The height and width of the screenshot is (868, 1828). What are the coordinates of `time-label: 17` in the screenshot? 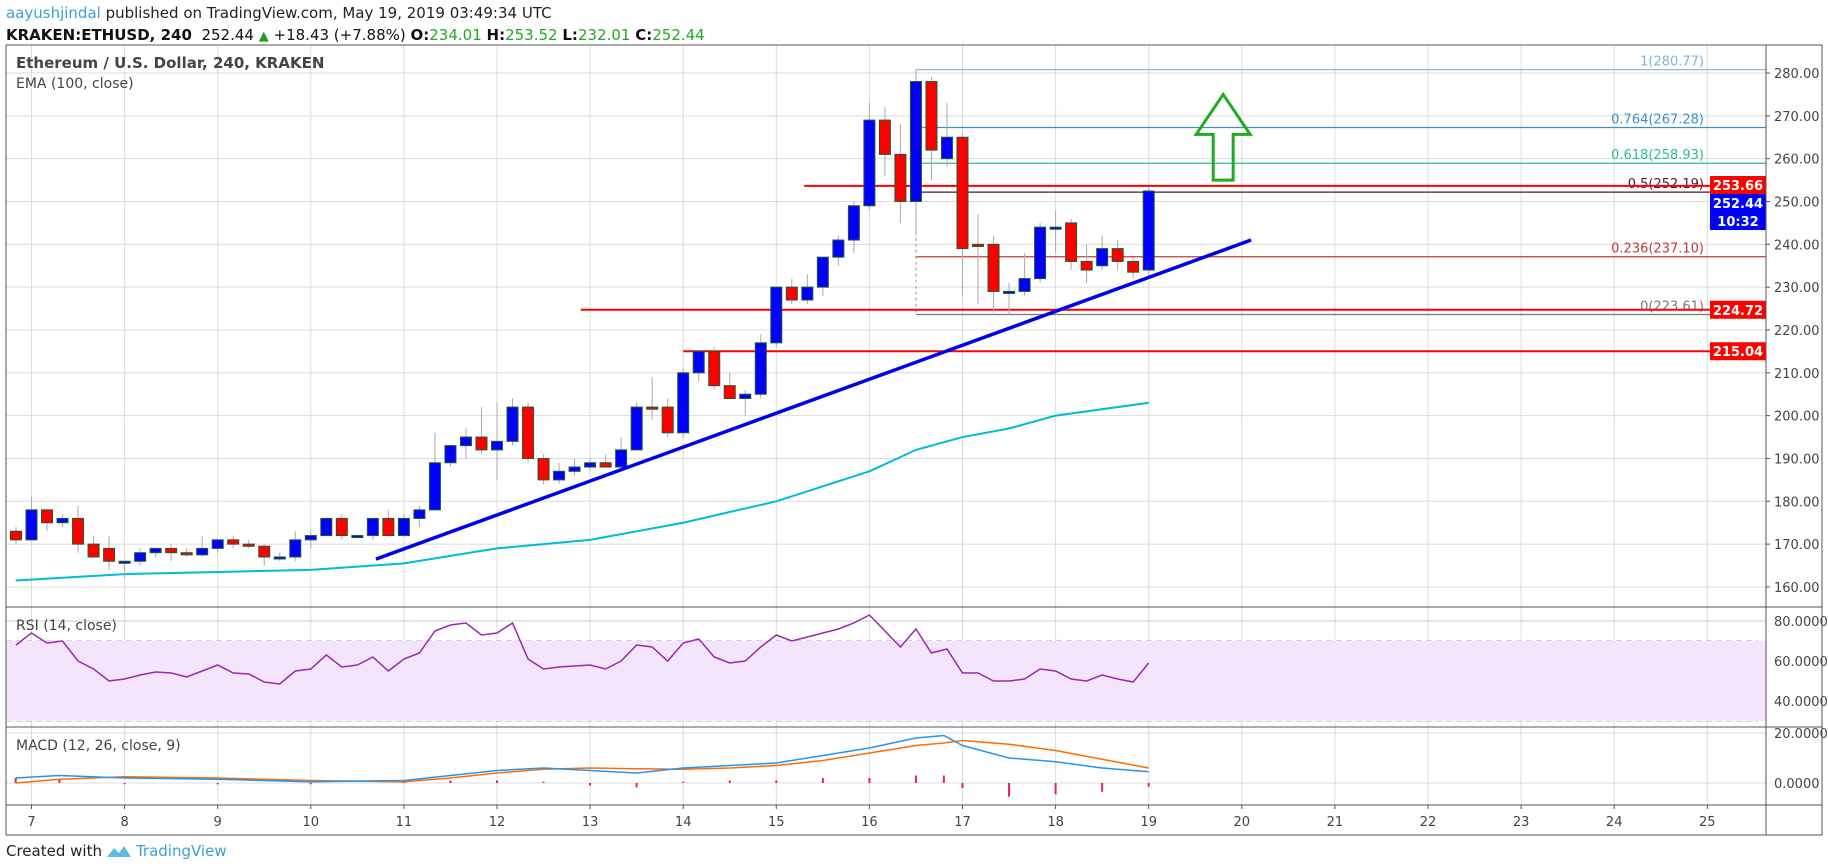 It's located at (962, 822).